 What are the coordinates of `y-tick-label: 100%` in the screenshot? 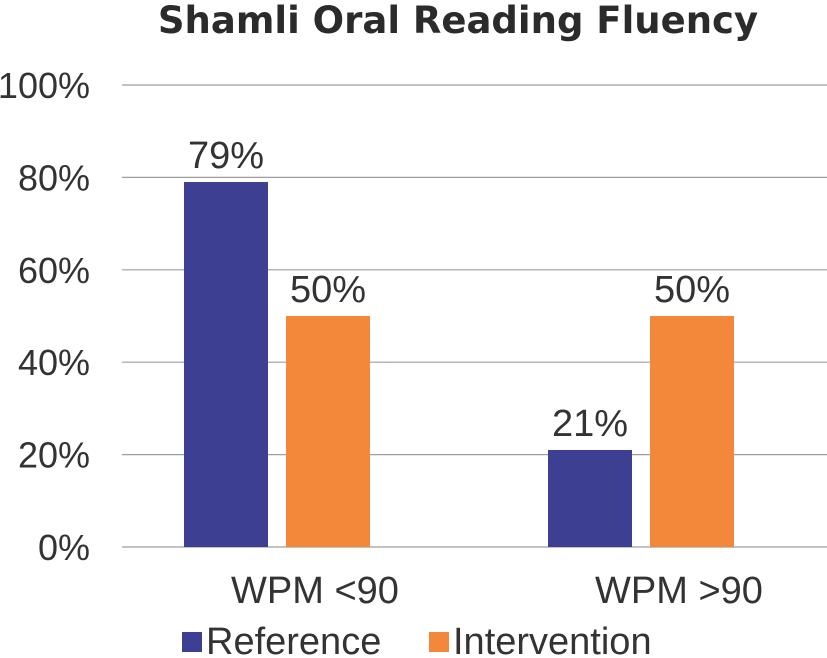 It's located at (45, 85).